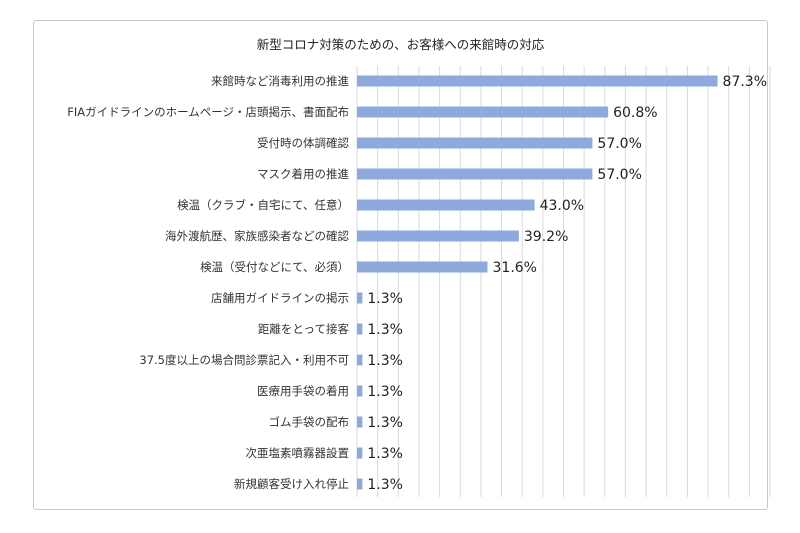 The width and height of the screenshot is (800, 533). Describe the element at coordinates (546, 237) in the screenshot. I see `value-label: 39.2%` at that location.